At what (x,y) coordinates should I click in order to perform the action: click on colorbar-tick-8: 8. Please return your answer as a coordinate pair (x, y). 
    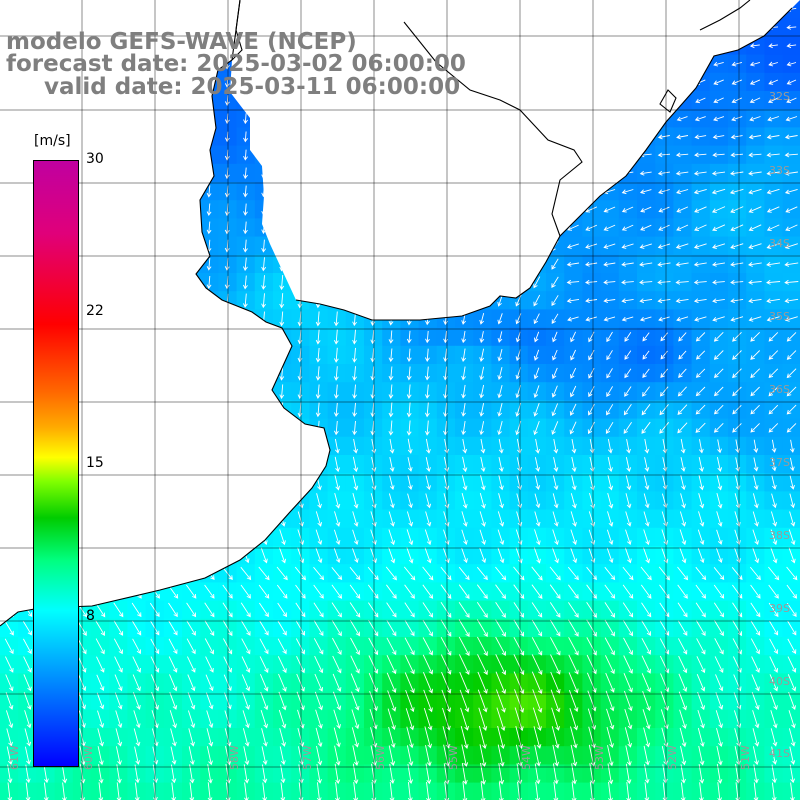
    Looking at the image, I should click on (90, 616).